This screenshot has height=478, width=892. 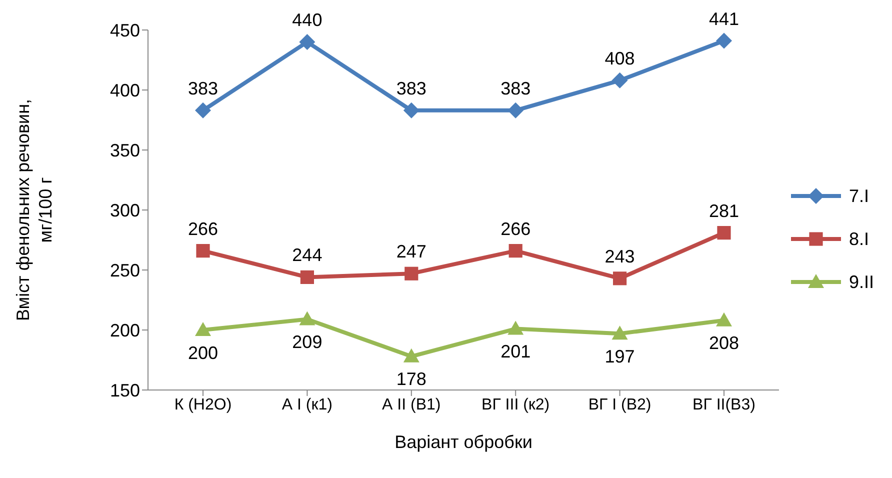 I want to click on y-axis-title: Вміст фенольних речовин, мг/100 г, so click(x=34, y=210).